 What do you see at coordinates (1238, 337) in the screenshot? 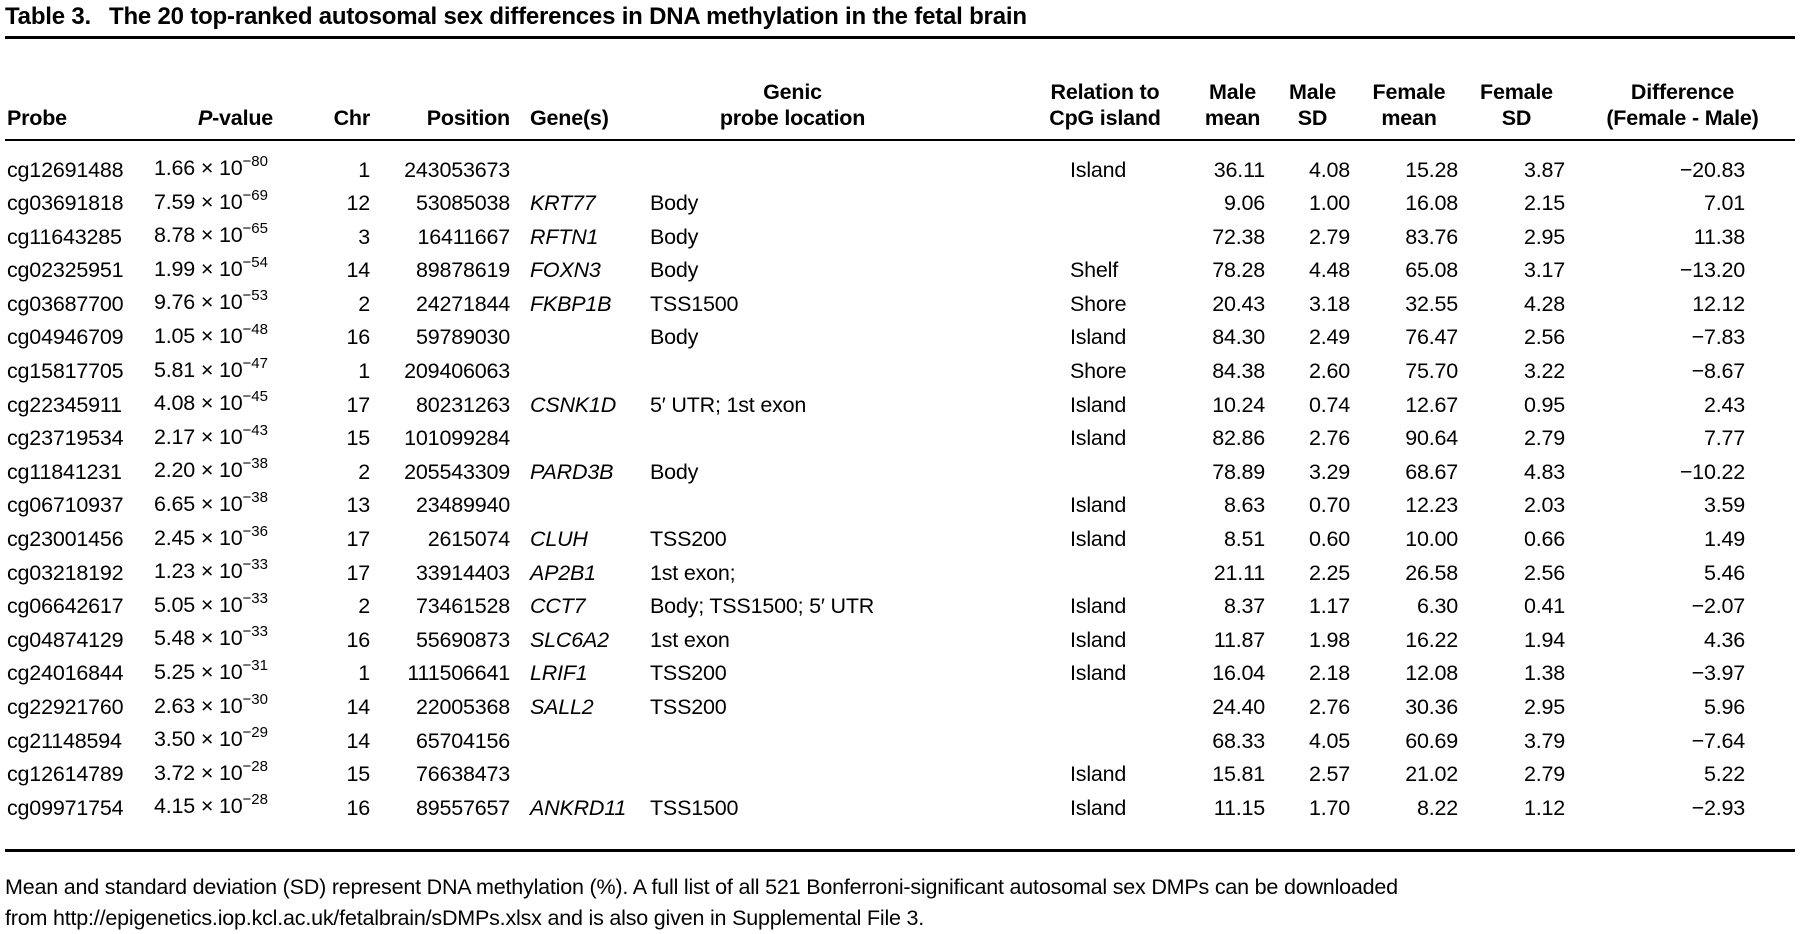
I see `cell-male_mean: 84.30` at bounding box center [1238, 337].